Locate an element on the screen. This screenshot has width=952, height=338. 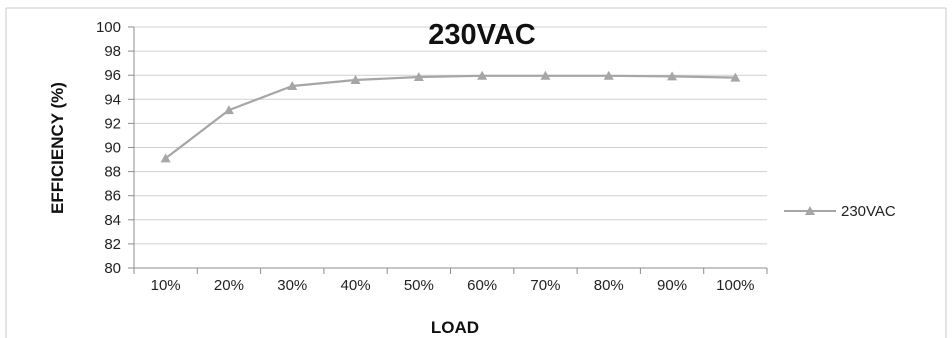
y-tick-label: 92 is located at coordinates (112, 123).